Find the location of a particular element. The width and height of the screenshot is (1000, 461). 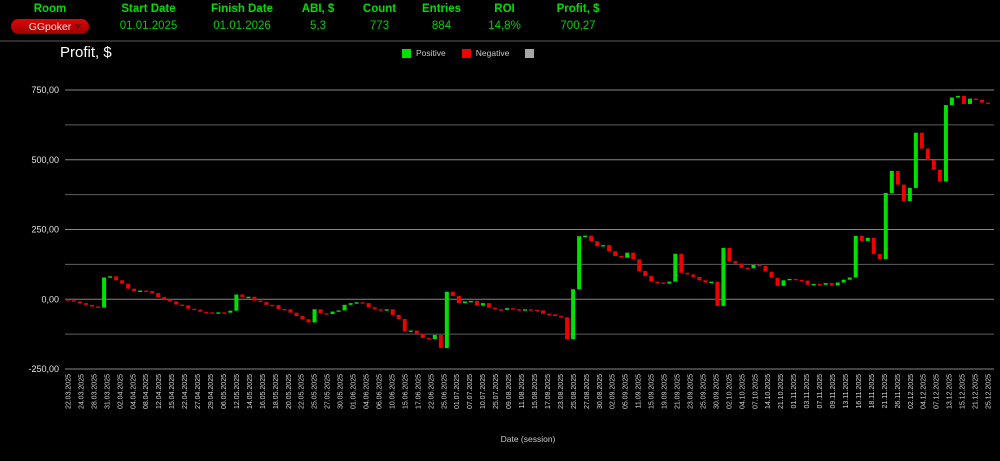

svg-text: 28.03.2025 is located at coordinates (94, 391).